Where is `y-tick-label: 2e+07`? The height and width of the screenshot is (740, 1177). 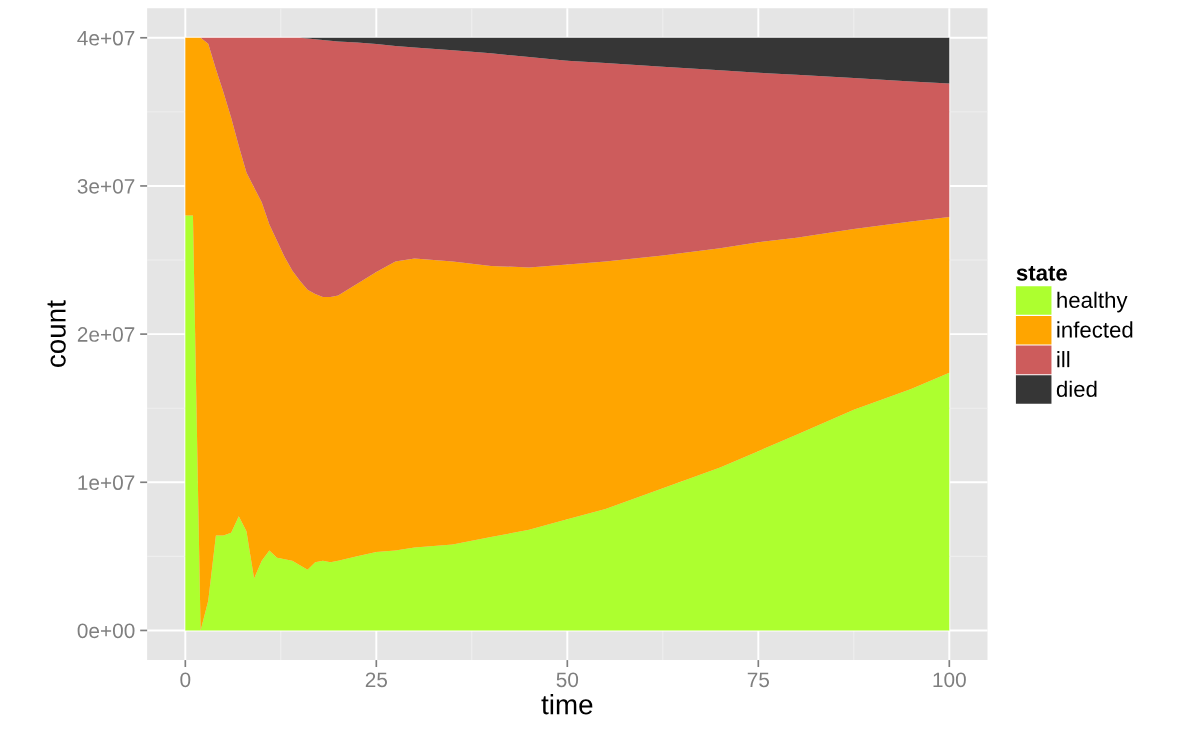
y-tick-label: 2e+07 is located at coordinates (106, 334).